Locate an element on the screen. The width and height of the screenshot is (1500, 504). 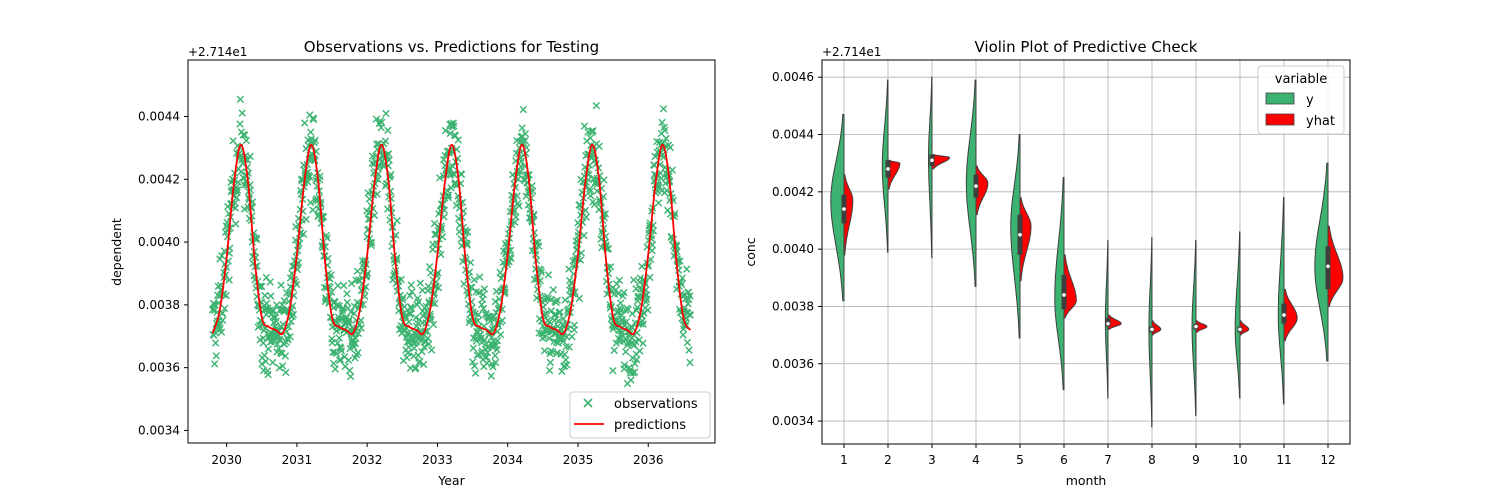
y-tick-label: 0.0038 is located at coordinates (793, 306).